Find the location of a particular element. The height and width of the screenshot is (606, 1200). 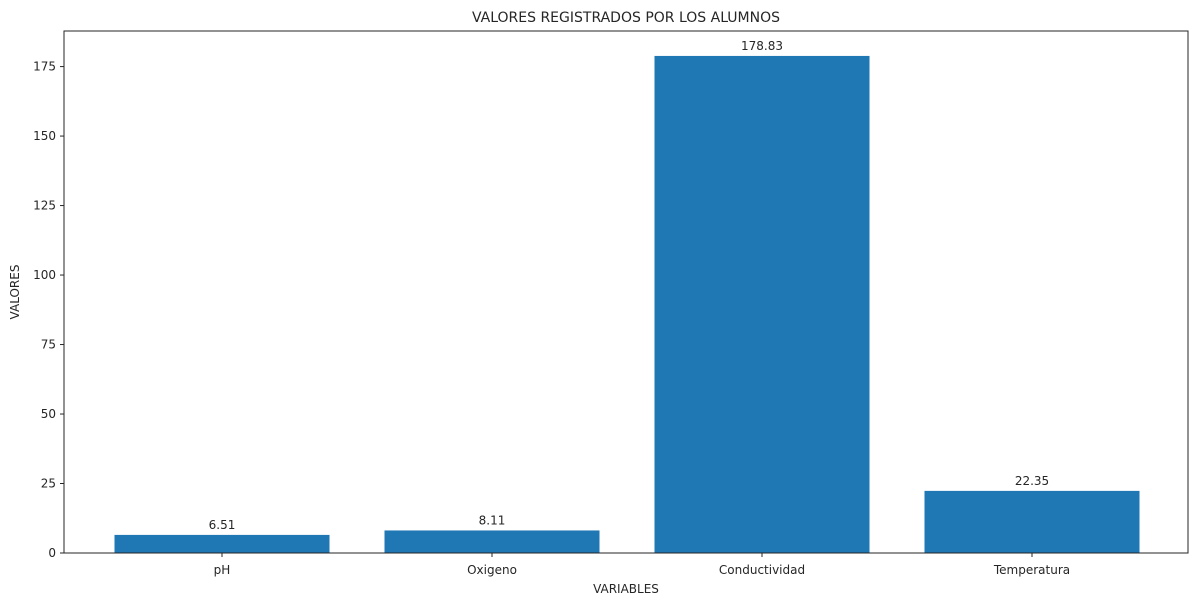

x-tick-label-ph: pH is located at coordinates (222, 570).